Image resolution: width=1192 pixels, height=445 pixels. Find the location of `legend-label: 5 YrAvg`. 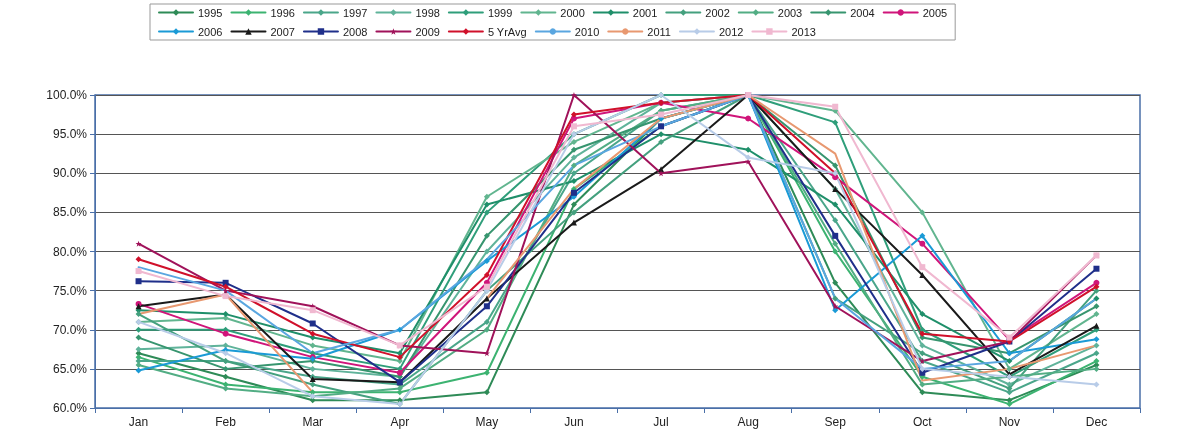

legend-label: 5 YrAvg is located at coordinates (507, 31).